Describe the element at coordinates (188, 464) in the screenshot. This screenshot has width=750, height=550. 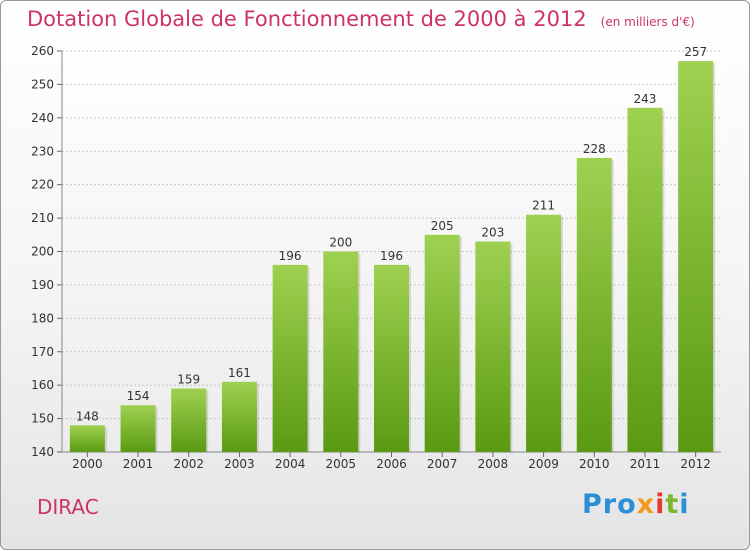
I see `x-tick-label: 2002` at that location.